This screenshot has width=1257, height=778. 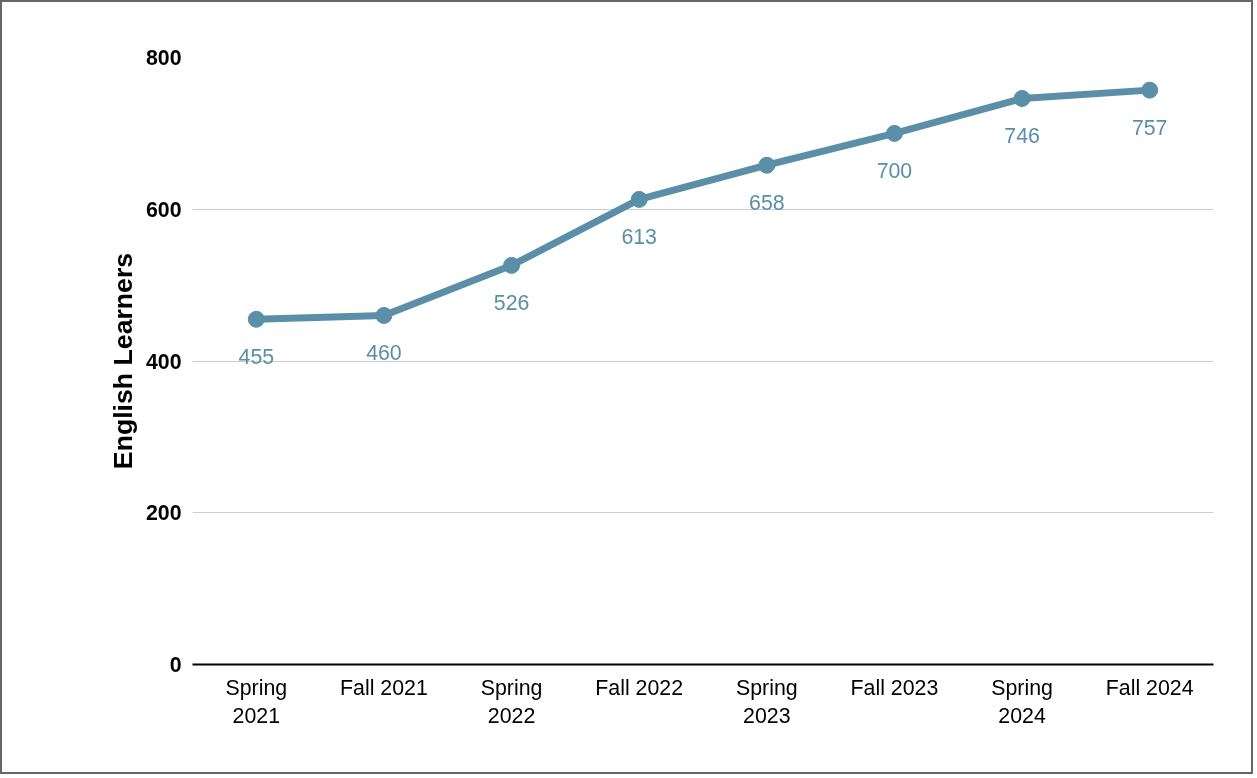 What do you see at coordinates (256, 357) in the screenshot?
I see `data-label: 455` at bounding box center [256, 357].